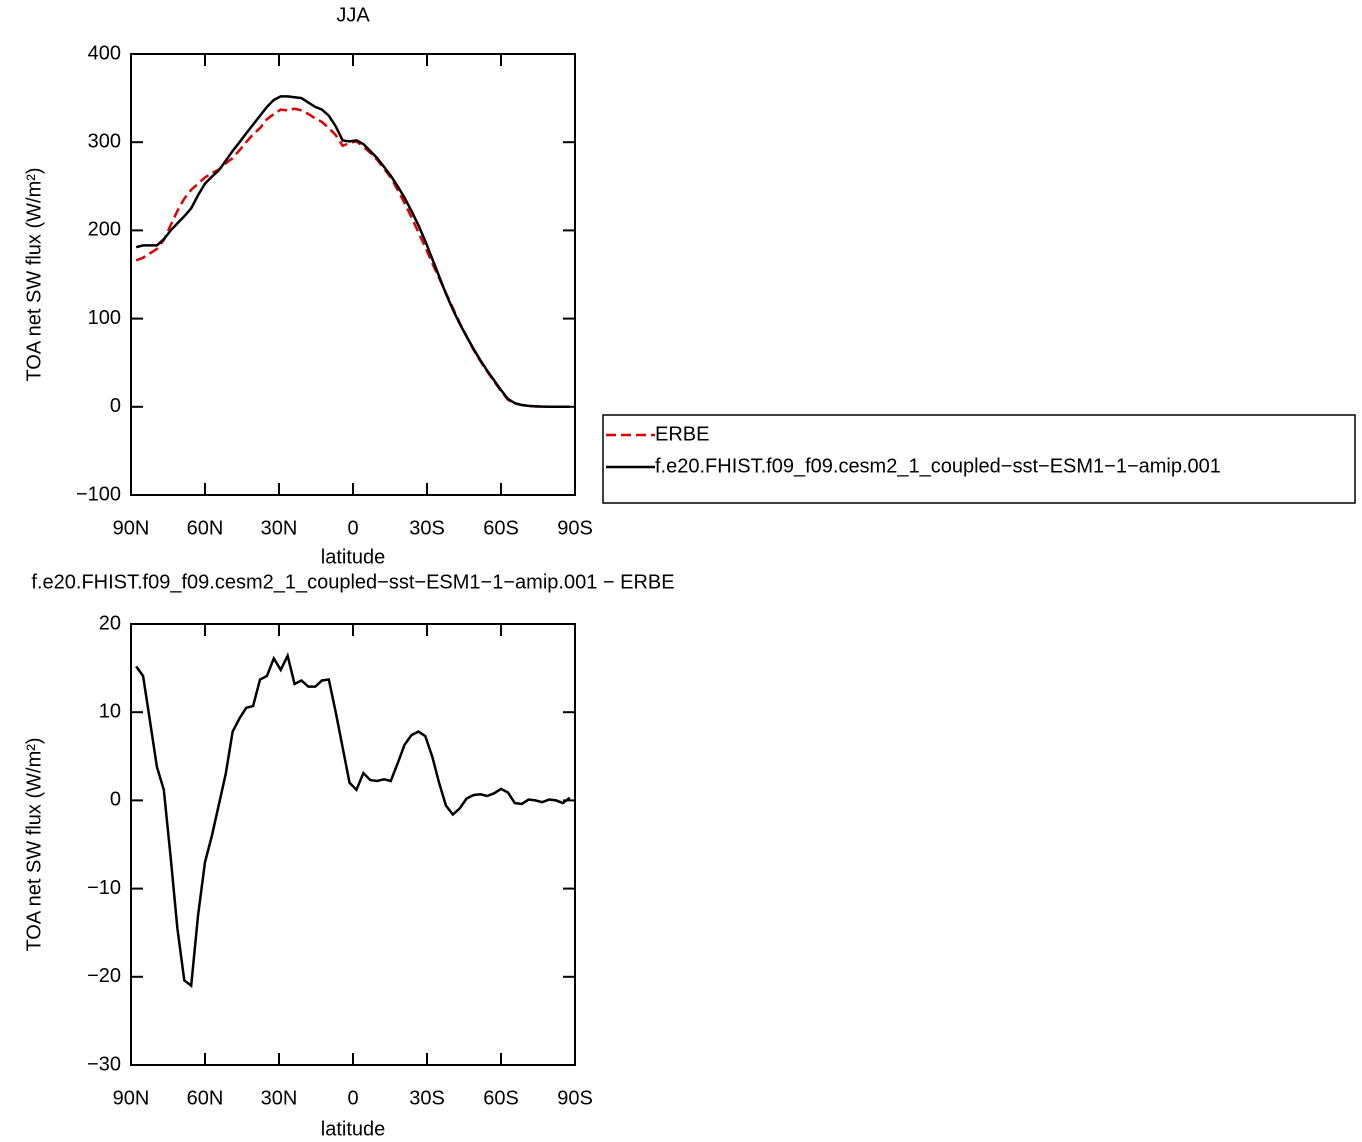  Describe the element at coordinates (104, 53) in the screenshot. I see `y-tick-label: 400` at that location.